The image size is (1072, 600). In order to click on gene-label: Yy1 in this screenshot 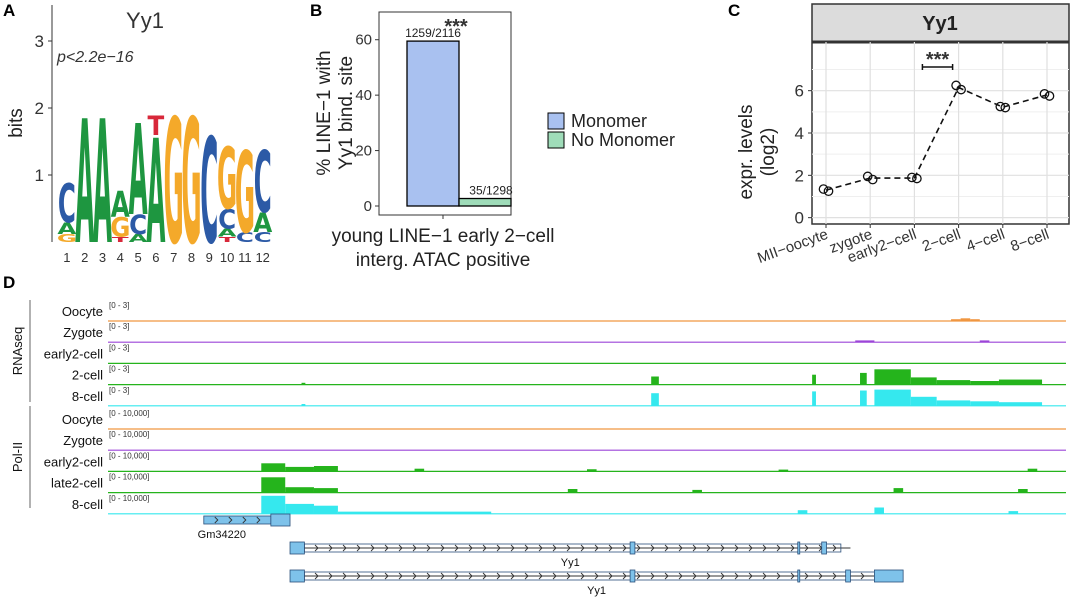, I will do `click(570, 563)`.